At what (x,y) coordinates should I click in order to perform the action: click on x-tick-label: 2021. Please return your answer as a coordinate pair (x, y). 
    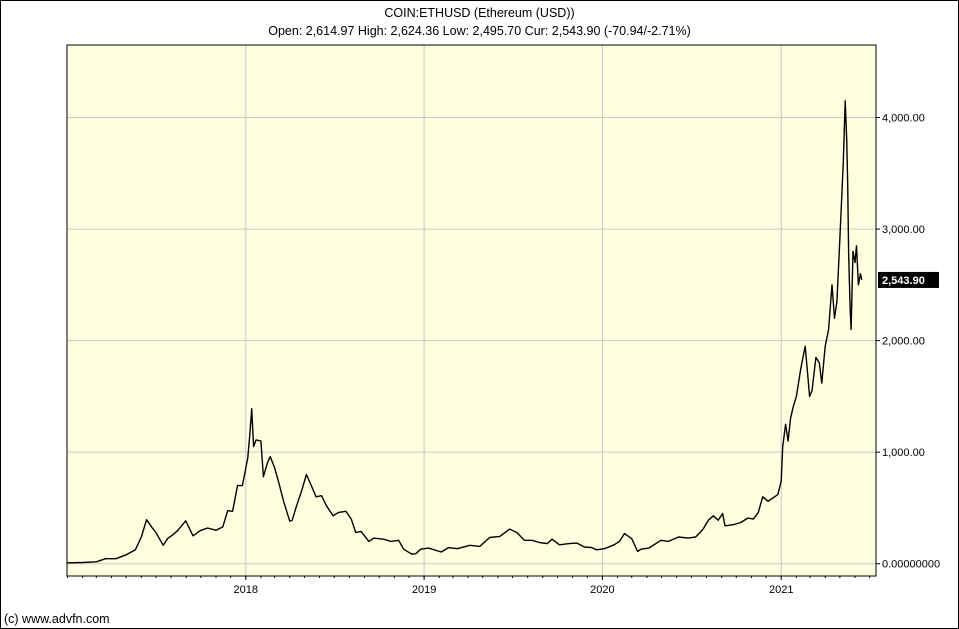
    Looking at the image, I should click on (781, 590).